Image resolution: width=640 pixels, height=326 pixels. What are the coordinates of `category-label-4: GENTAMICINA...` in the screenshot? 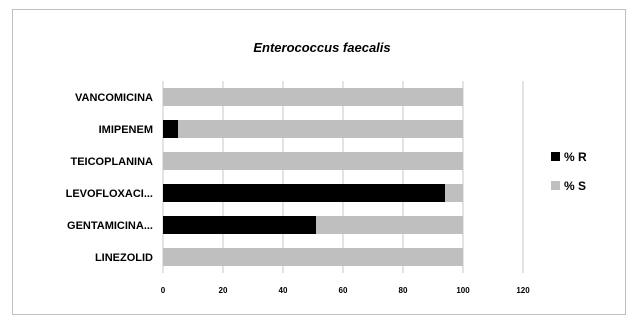 It's located at (110, 226).